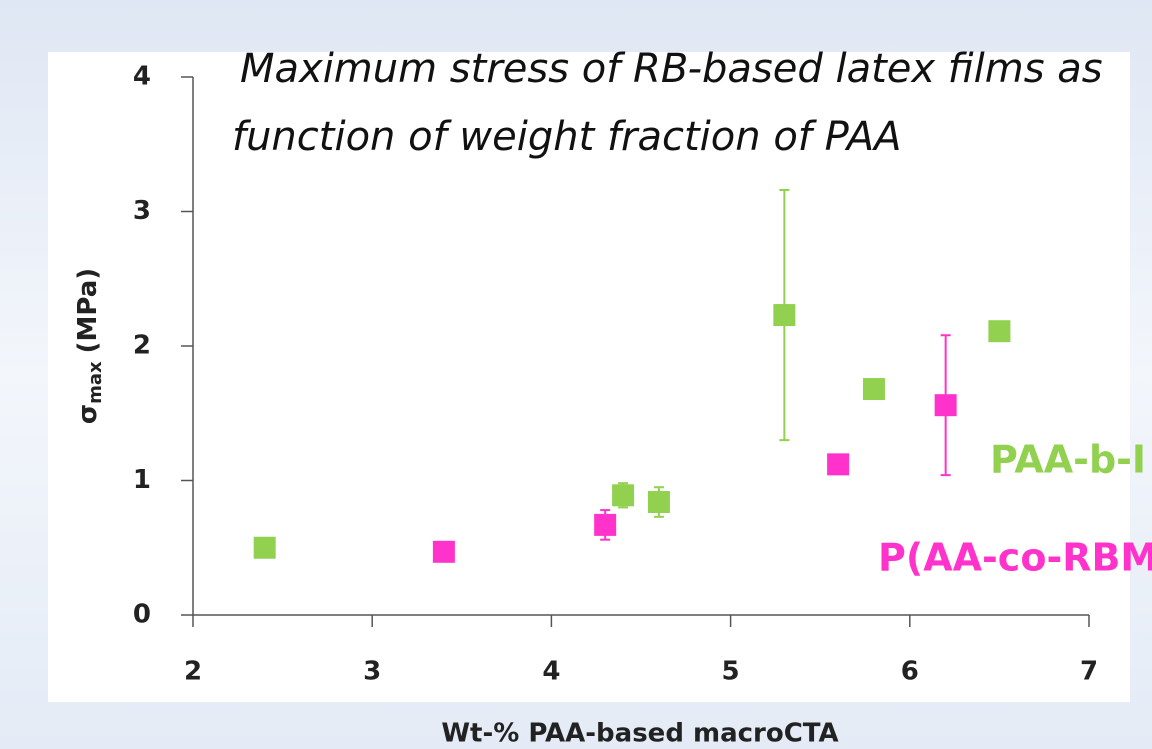 This screenshot has height=749, width=1152. What do you see at coordinates (1015, 558) in the screenshot?
I see `legend-label: P(AA-co-RBM` at bounding box center [1015, 558].